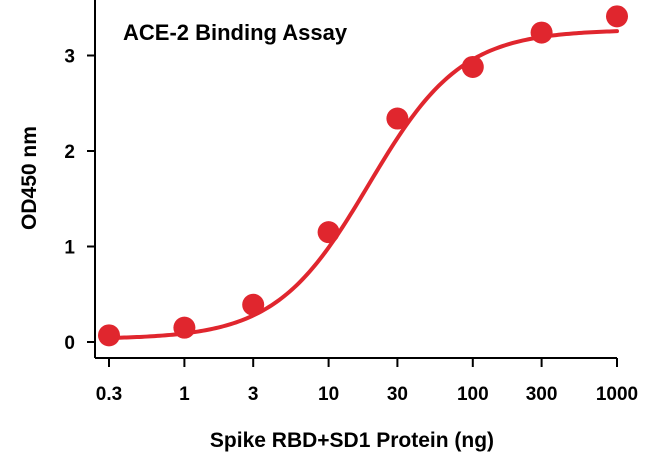 Image resolution: width=650 pixels, height=460 pixels. Describe the element at coordinates (367, 381) in the screenshot. I see `x-ticks: 0.3 1 3 10 30 100 300 1000` at that location.